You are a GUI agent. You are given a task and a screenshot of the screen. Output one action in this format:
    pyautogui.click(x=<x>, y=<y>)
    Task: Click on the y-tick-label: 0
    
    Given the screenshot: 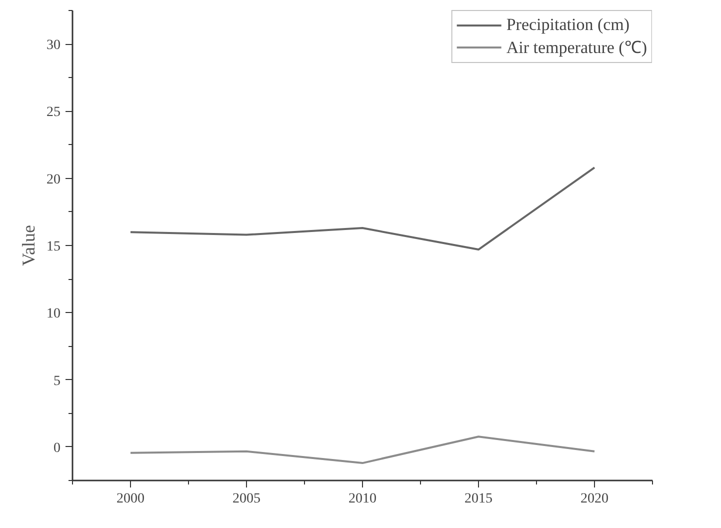 What is the action you would take?
    pyautogui.click(x=57, y=448)
    